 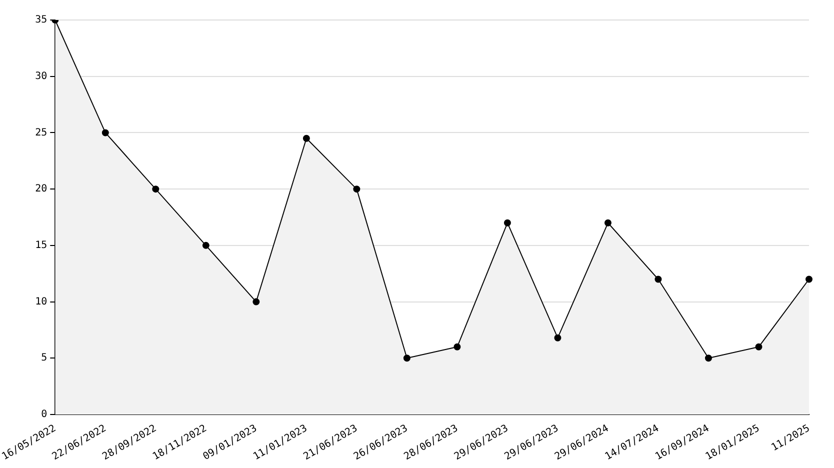 I want to click on y-tick-label: 0, so click(x=44, y=414).